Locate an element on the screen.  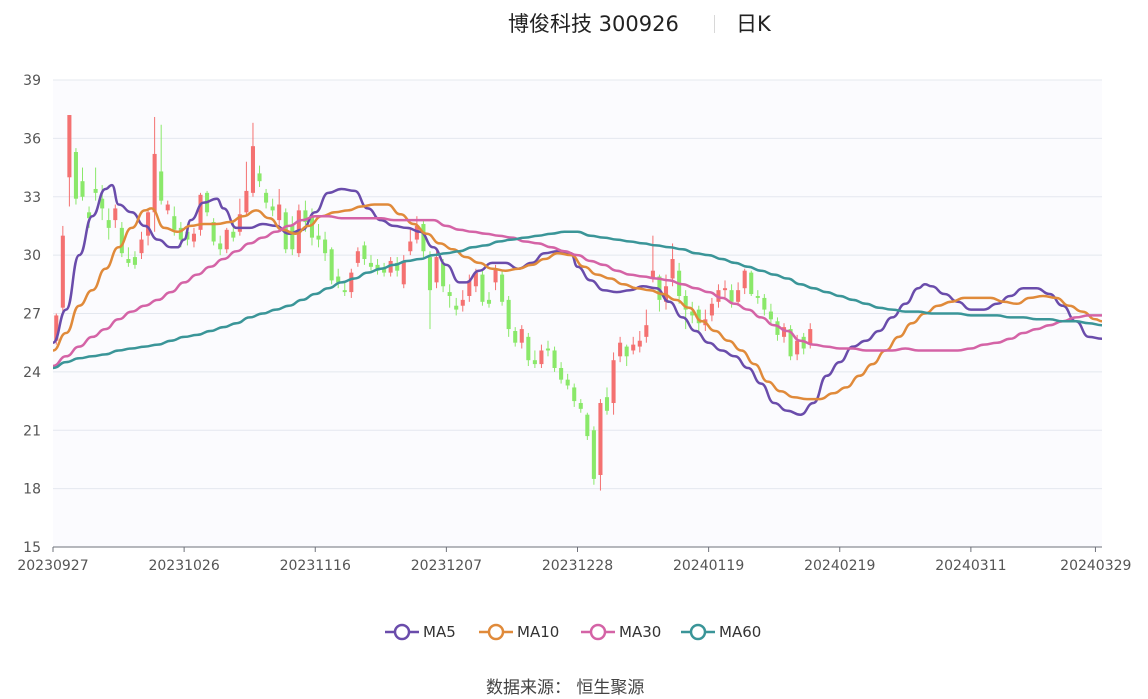
y-tick-label: 21 is located at coordinates (32, 431).